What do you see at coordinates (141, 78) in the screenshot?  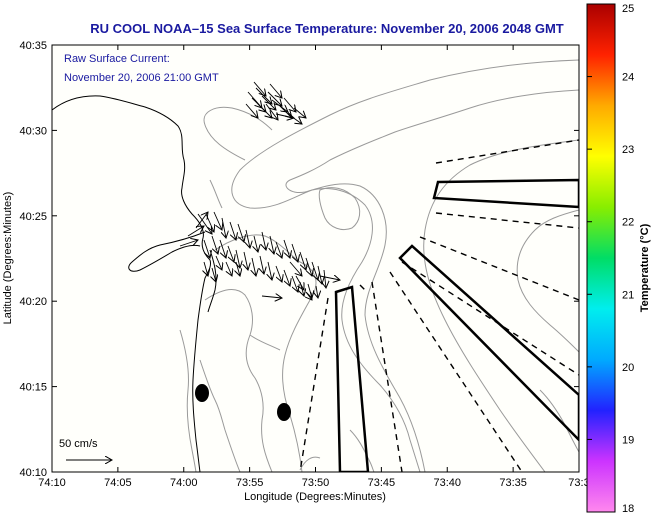 I see `current-annotation-line2: November 20, 2006 21:00 GMT` at bounding box center [141, 78].